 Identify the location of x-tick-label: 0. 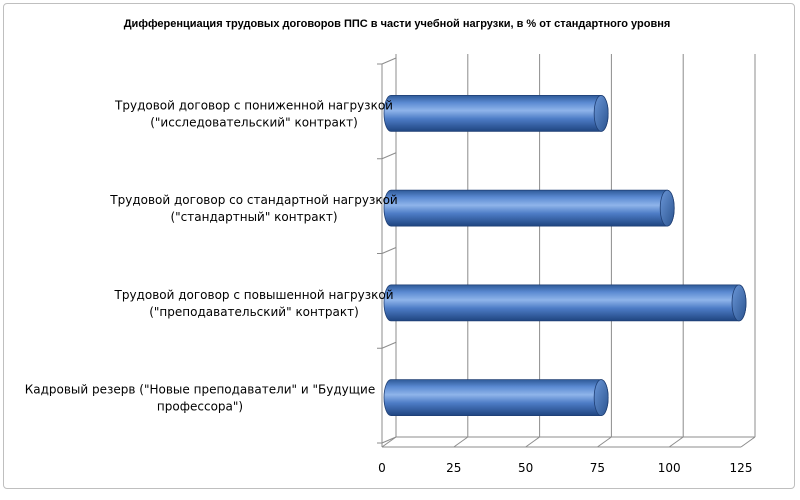
(382, 468).